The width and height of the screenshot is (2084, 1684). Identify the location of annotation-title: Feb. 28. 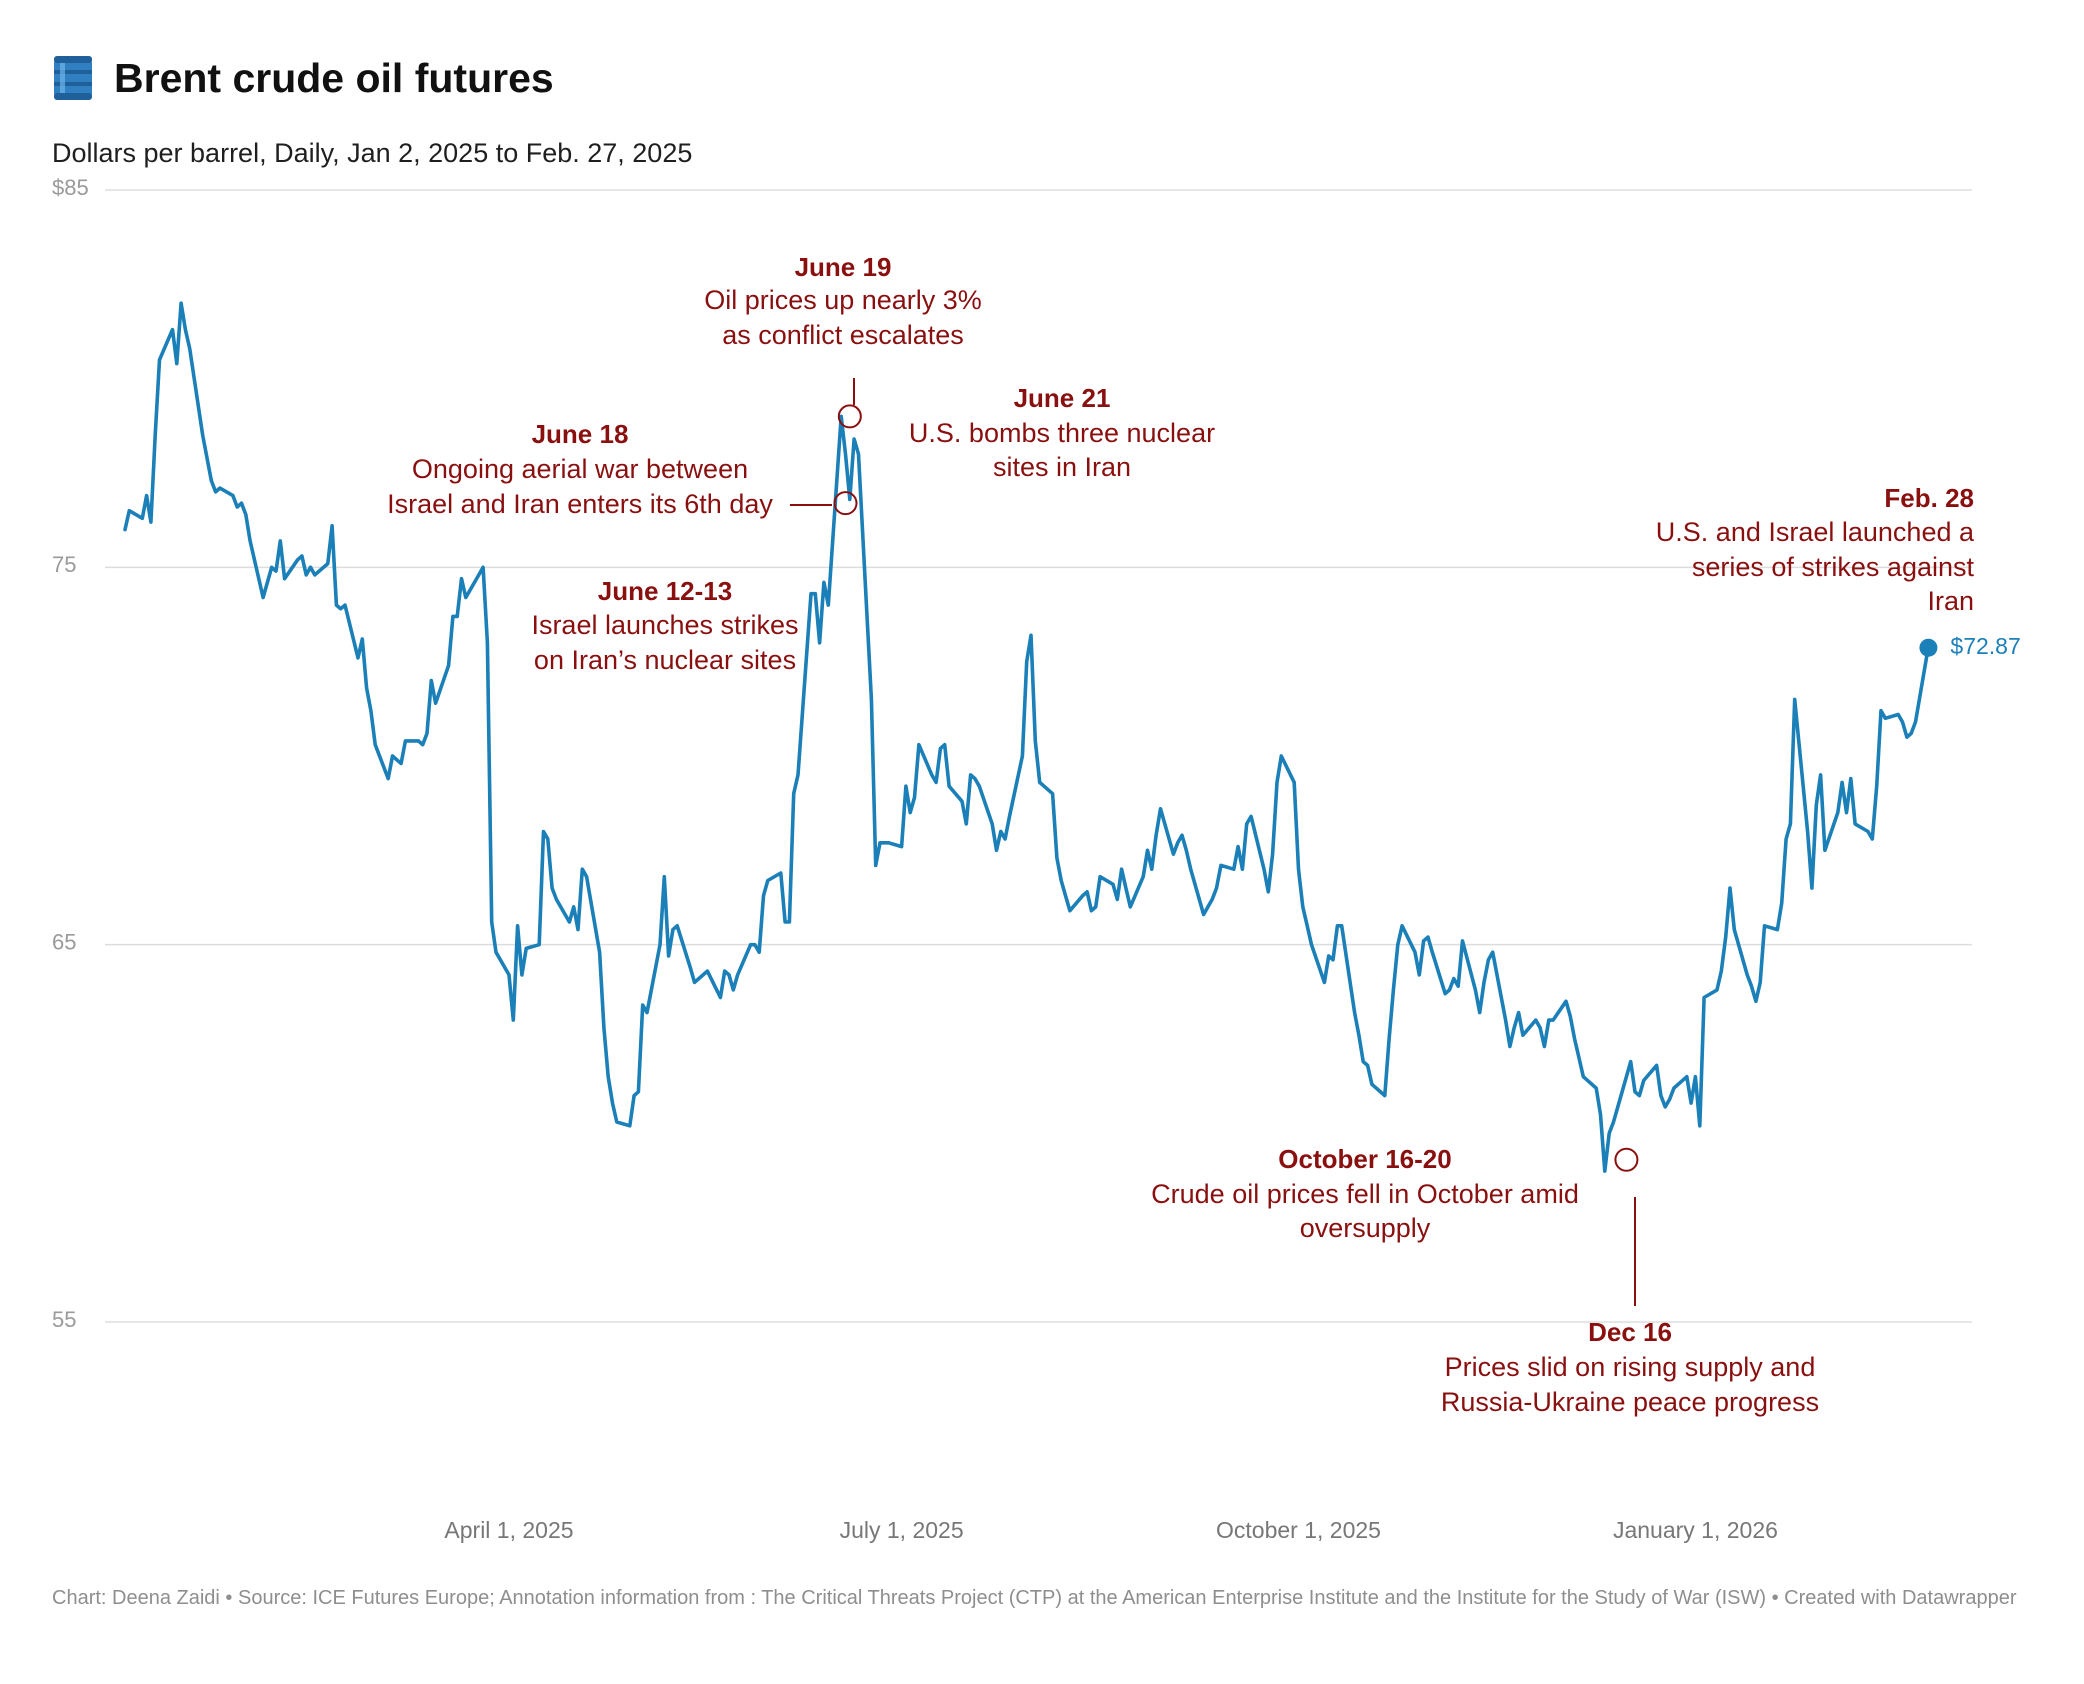
(1929, 498).